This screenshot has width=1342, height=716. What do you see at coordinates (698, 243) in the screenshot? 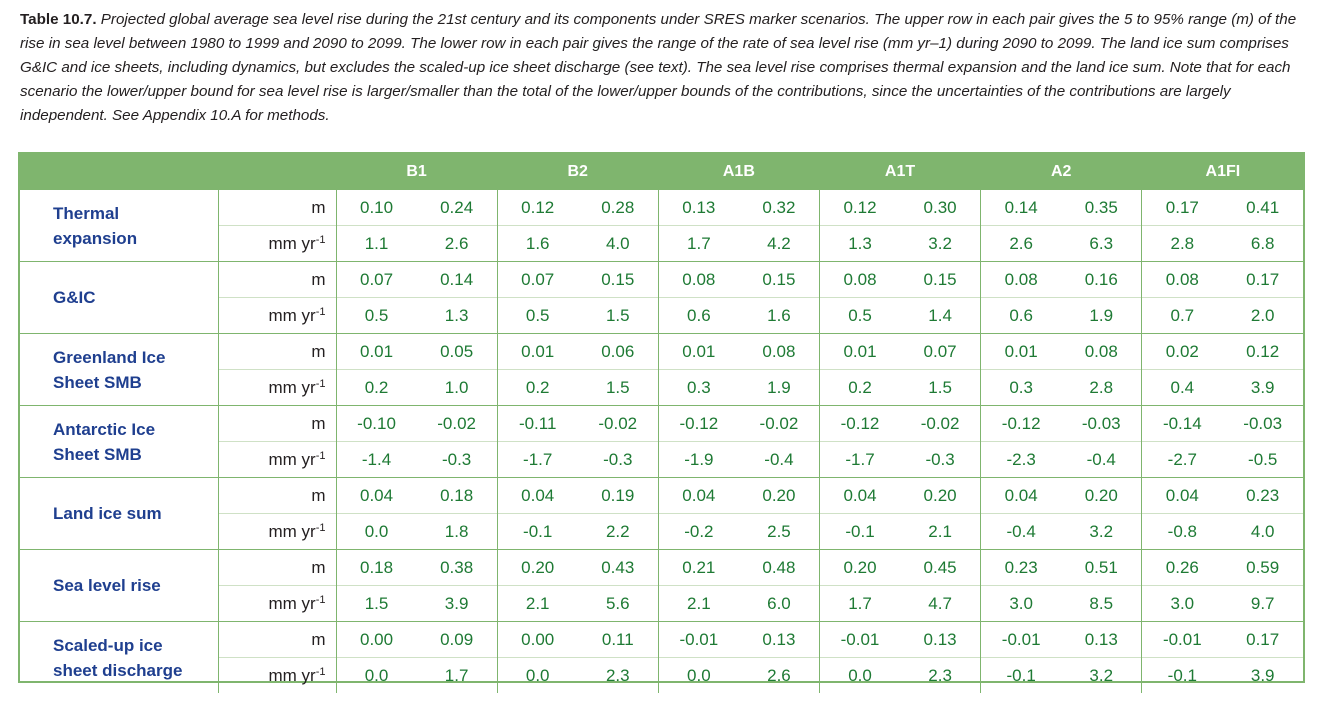
I see `value-cell: 1.7` at bounding box center [698, 243].